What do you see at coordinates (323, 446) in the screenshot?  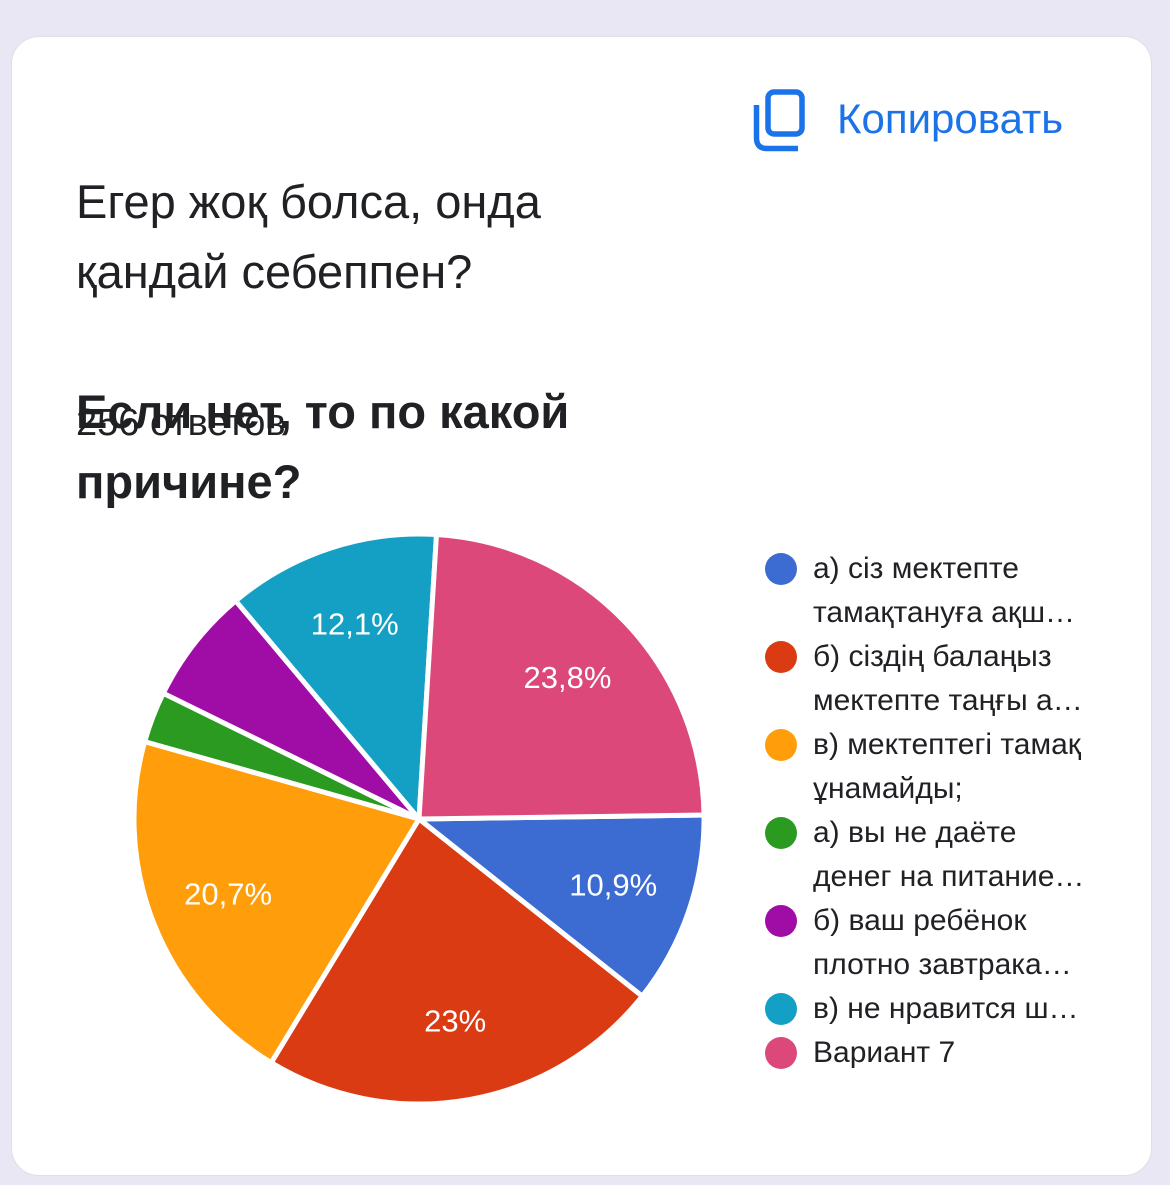 I see `question-title-russian: Если нет, то по какой причине?` at bounding box center [323, 446].